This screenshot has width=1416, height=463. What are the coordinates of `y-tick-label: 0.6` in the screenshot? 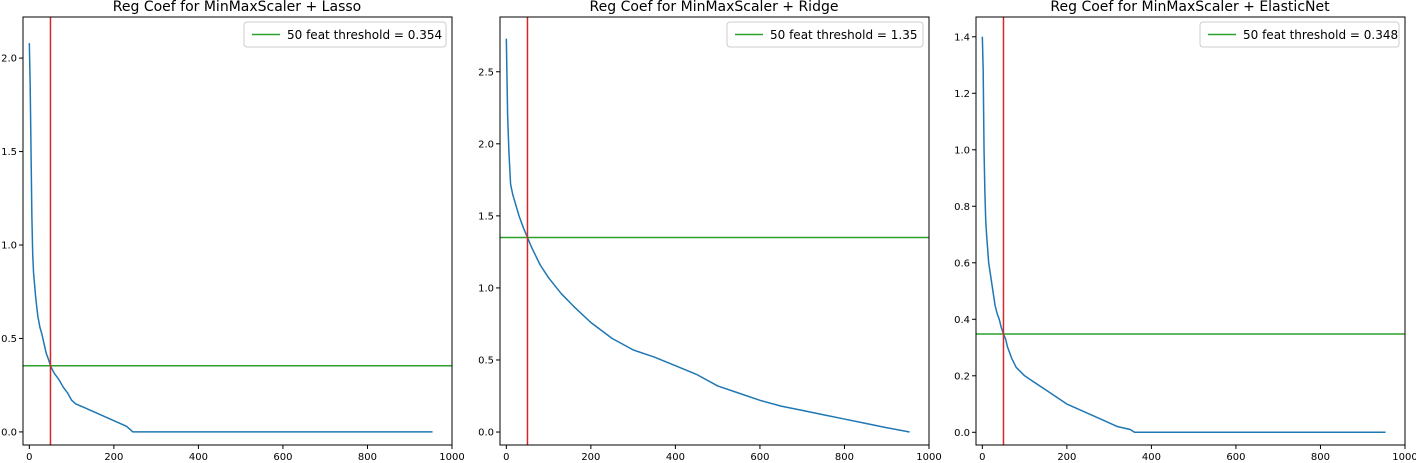 It's located at (962, 263).